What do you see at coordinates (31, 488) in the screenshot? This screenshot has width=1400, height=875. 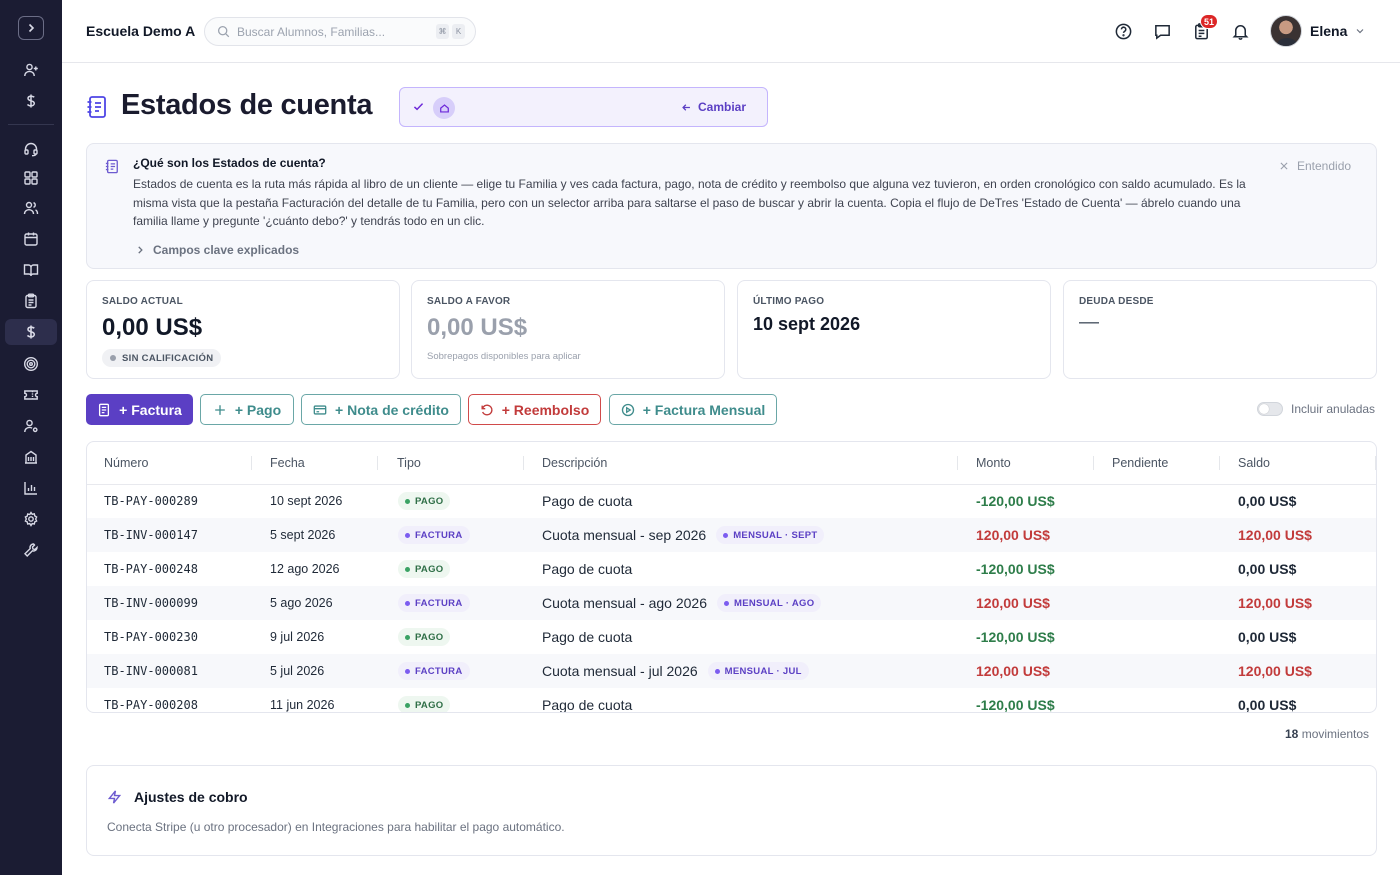 I see `sidebar-item-analytics` at bounding box center [31, 488].